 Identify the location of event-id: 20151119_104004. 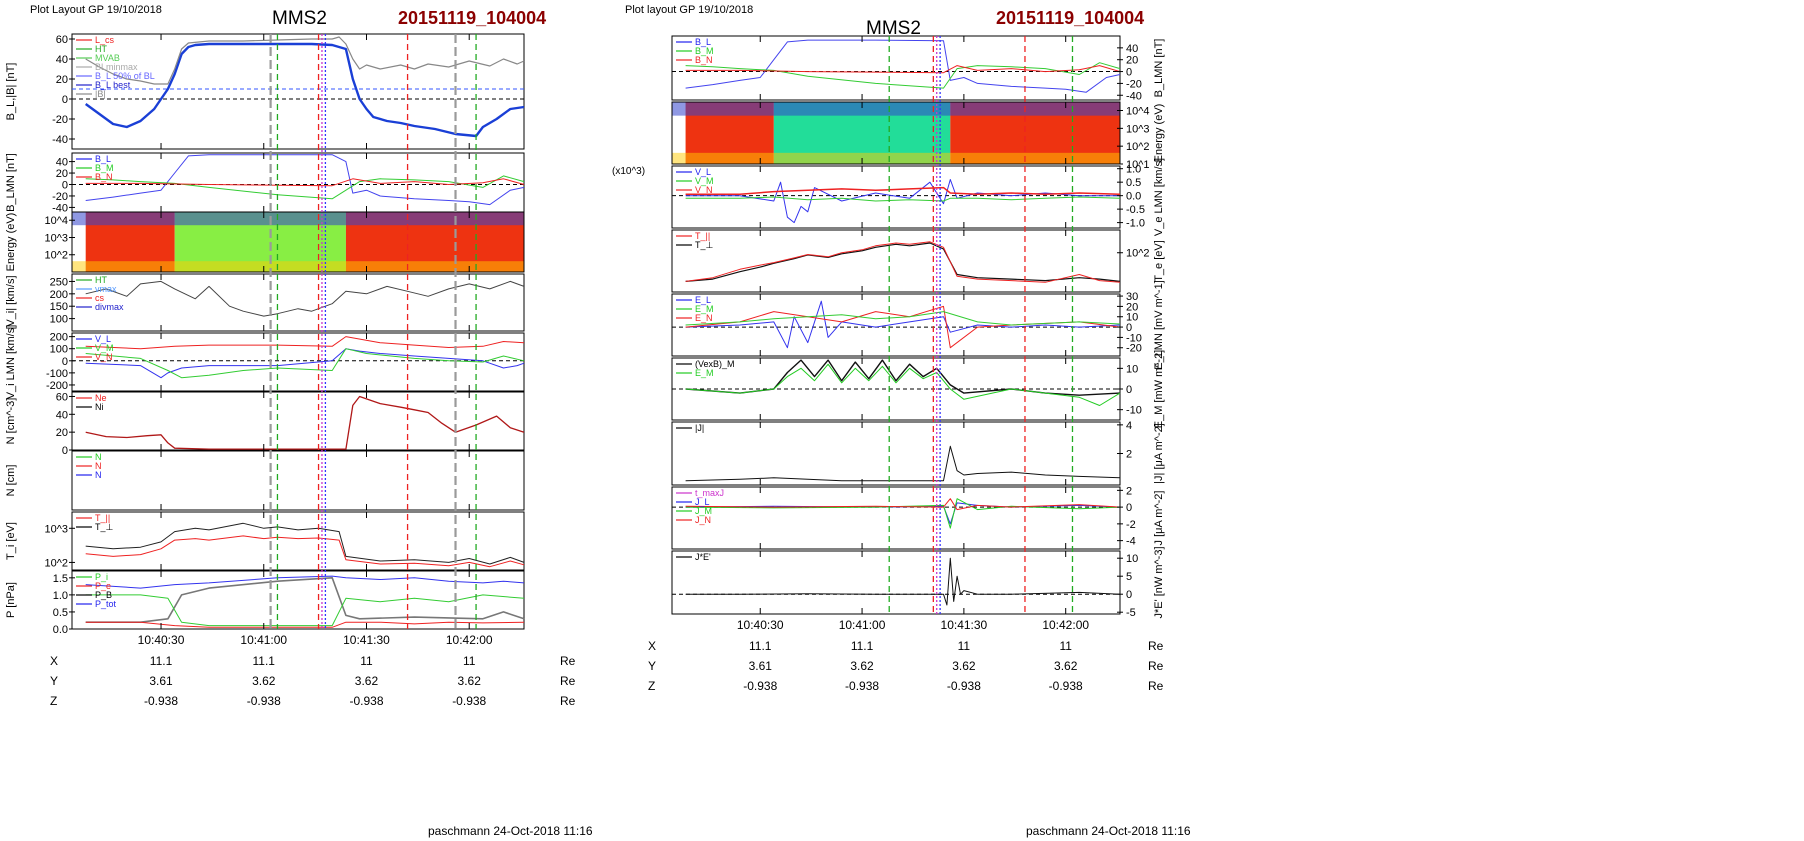
(472, 18).